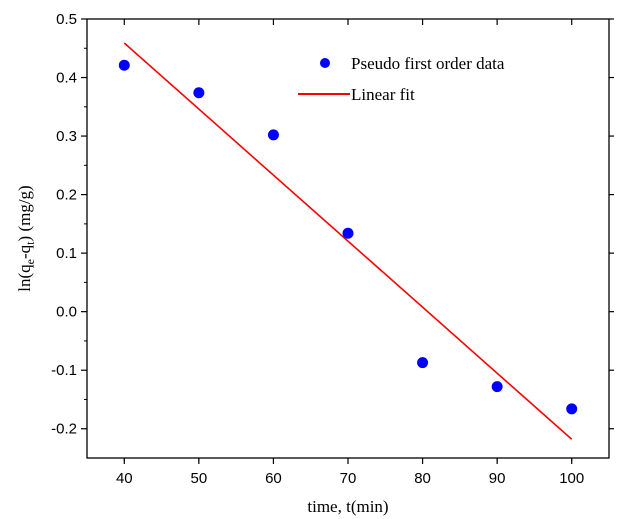 The width and height of the screenshot is (623, 519). What do you see at coordinates (66, 78) in the screenshot?
I see `y-tick-label: 0.4` at bounding box center [66, 78].